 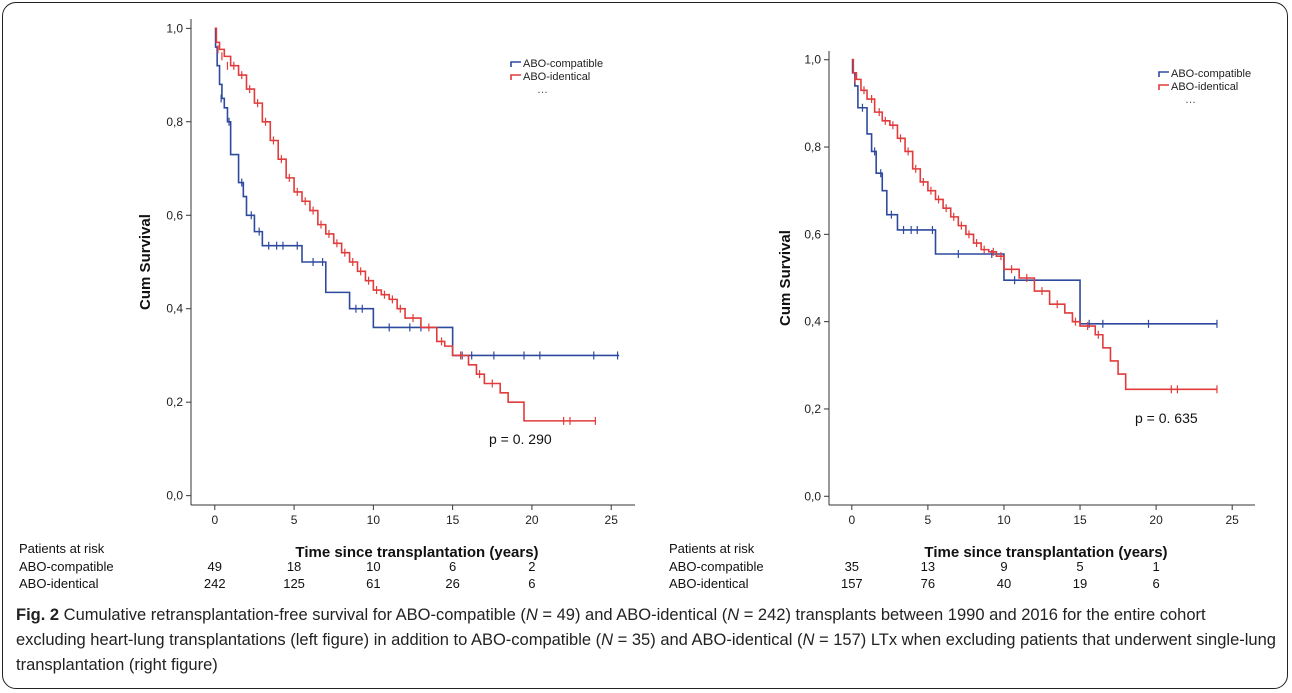 What do you see at coordinates (294, 583) in the screenshot?
I see `risk-count: 125` at bounding box center [294, 583].